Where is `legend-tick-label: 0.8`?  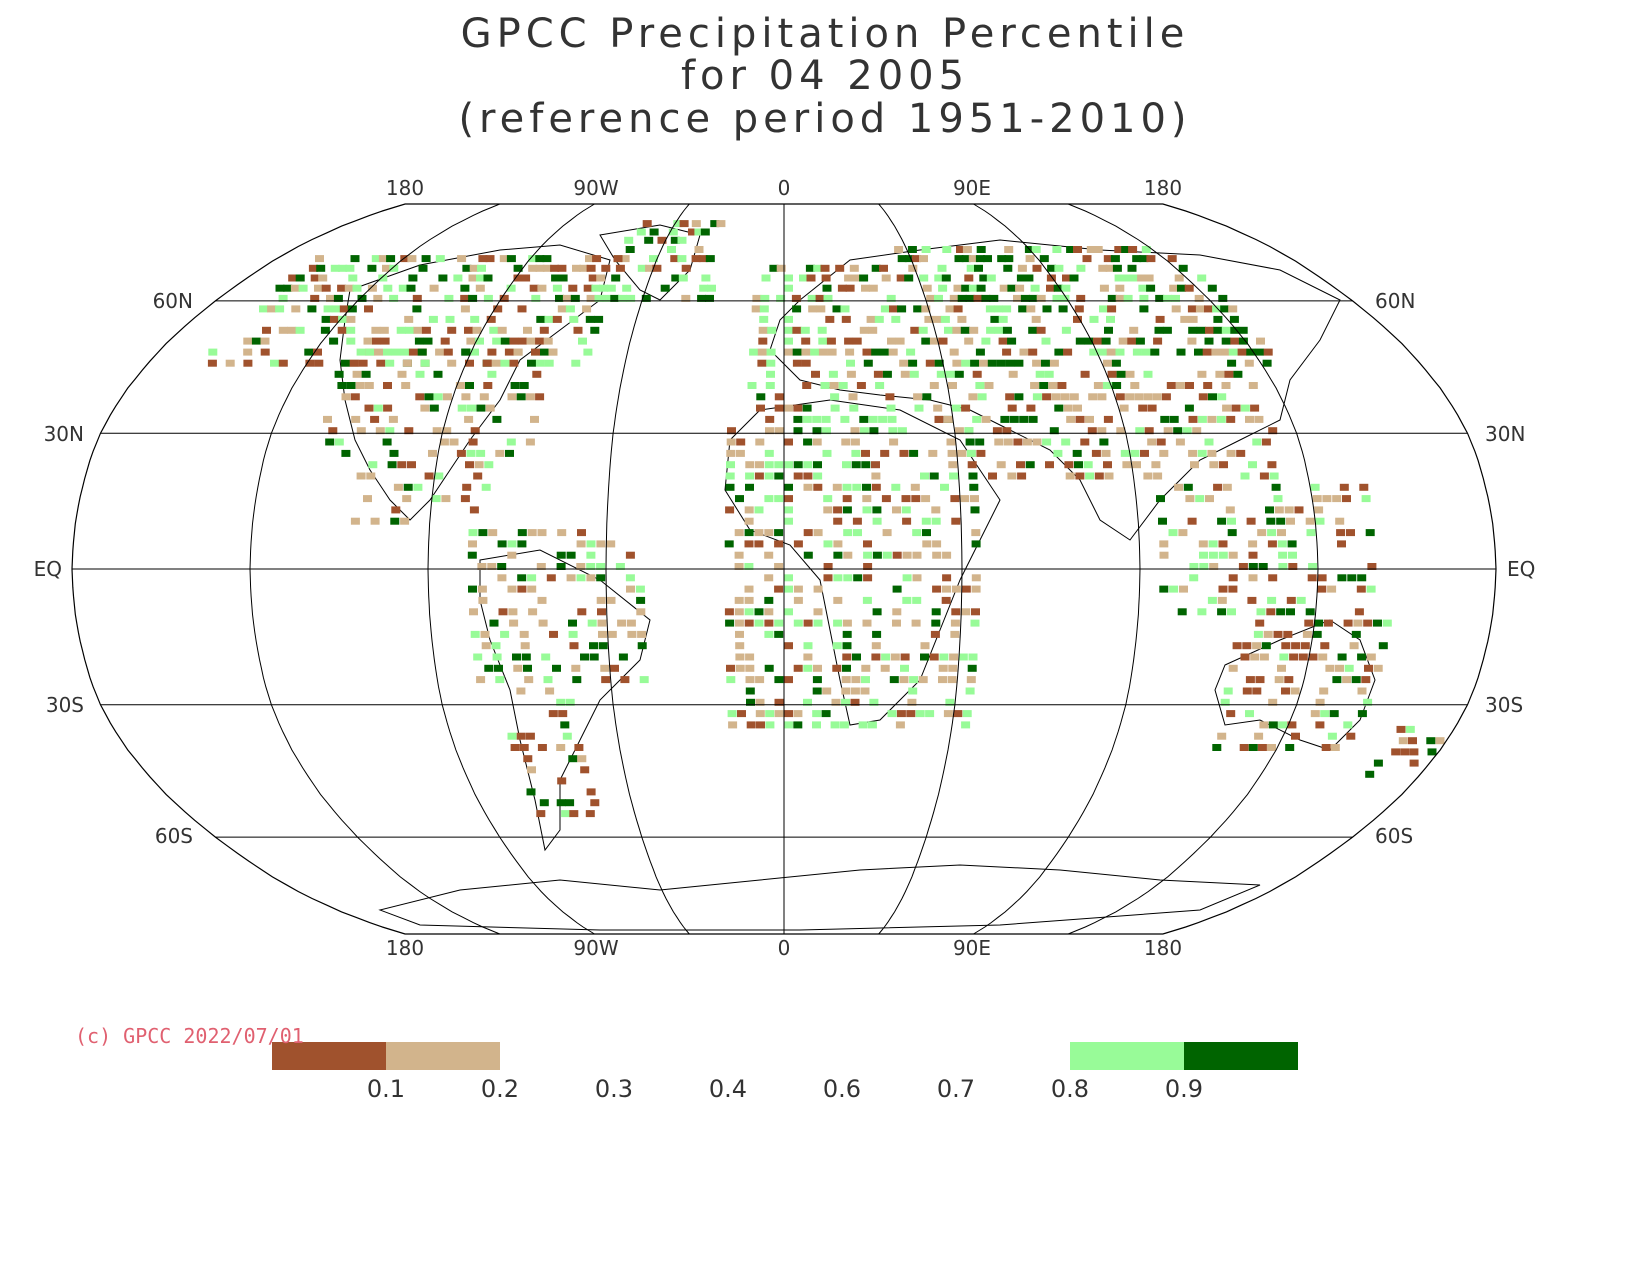
legend-tick-label: 0.8 is located at coordinates (1070, 1089).